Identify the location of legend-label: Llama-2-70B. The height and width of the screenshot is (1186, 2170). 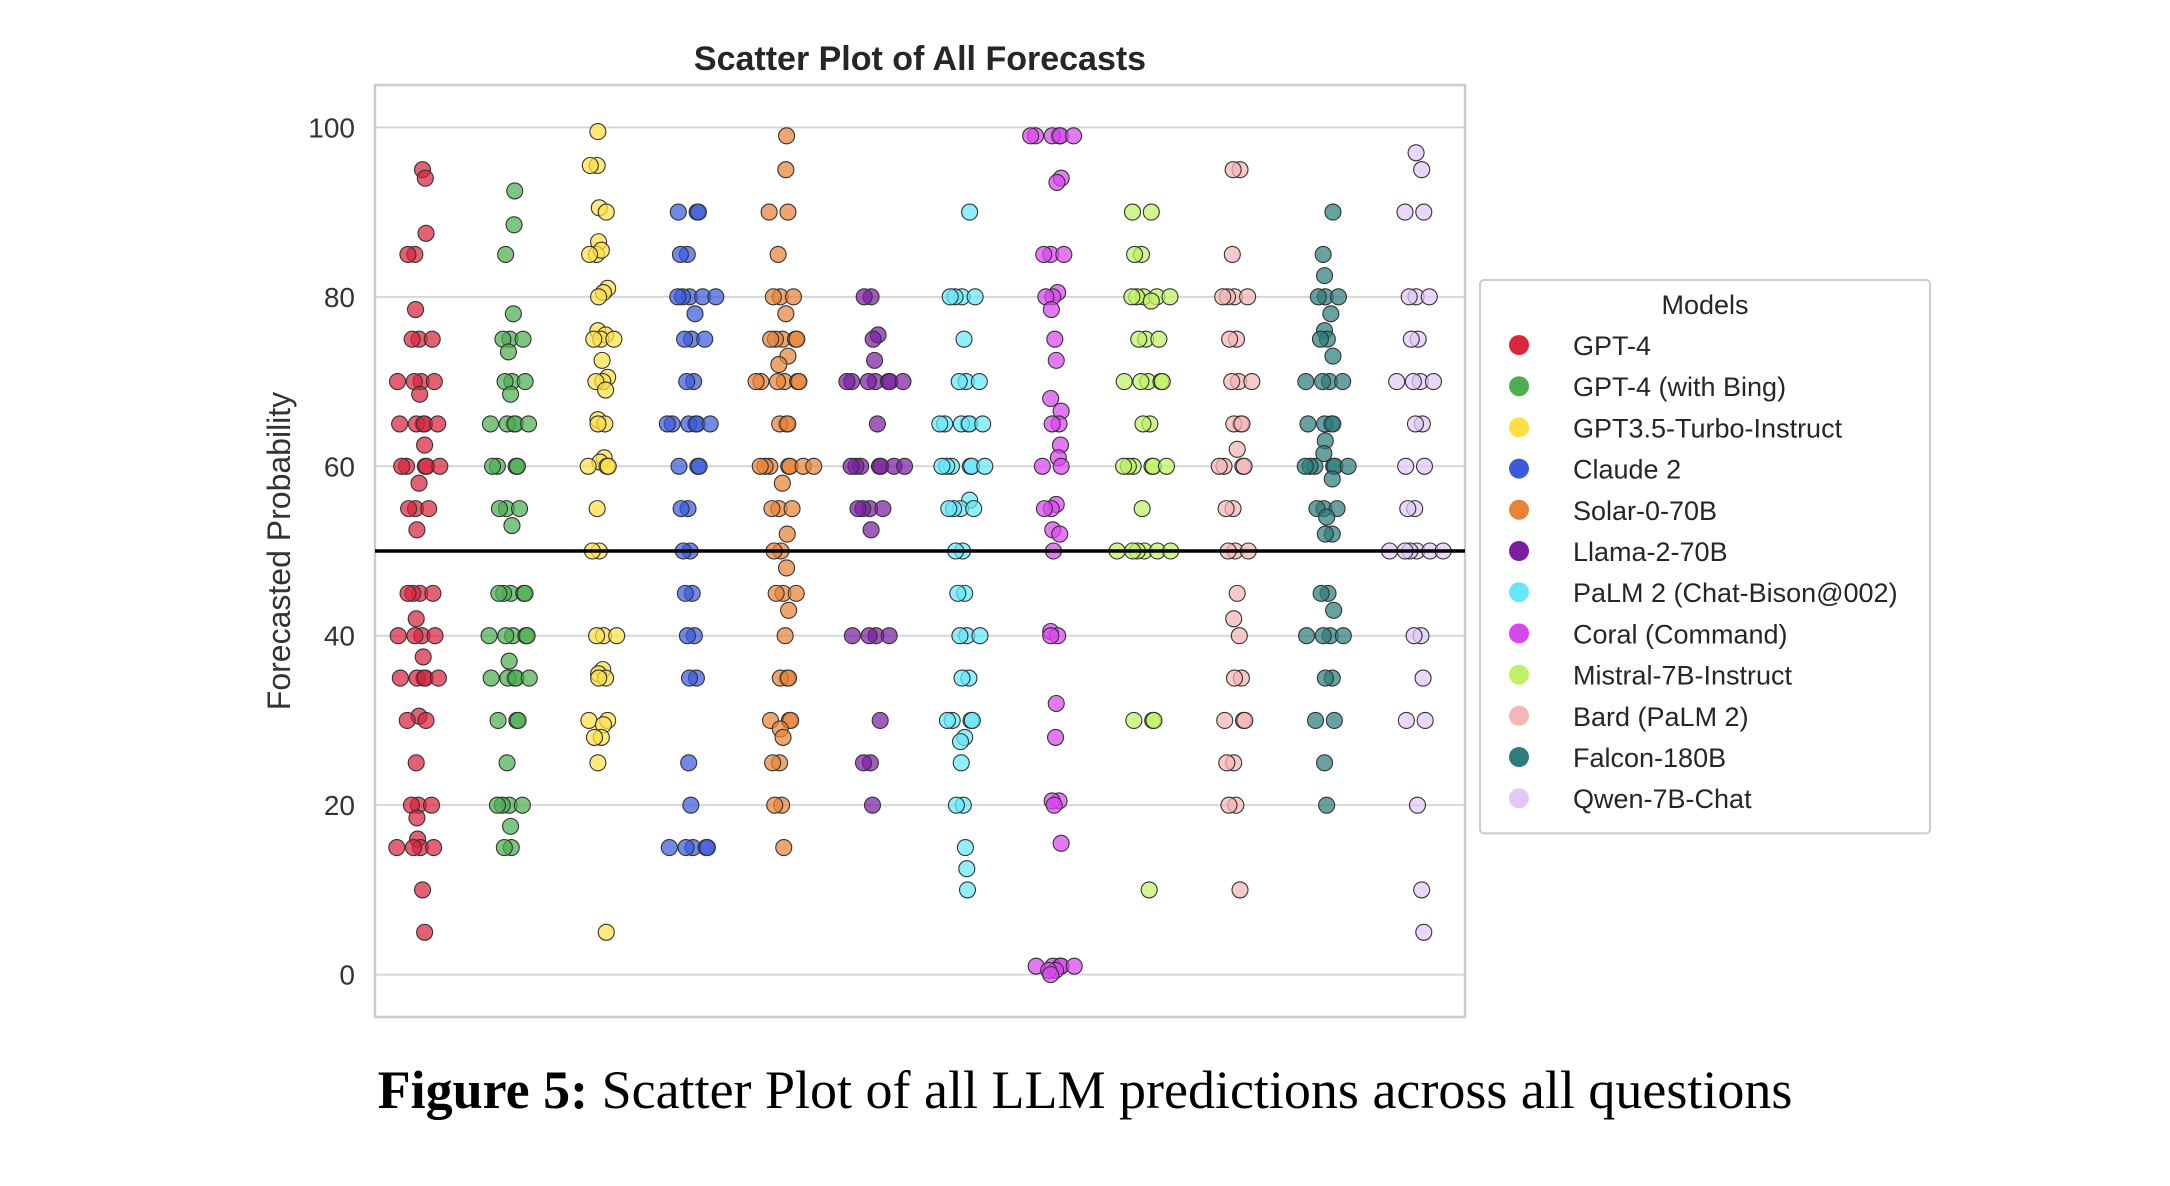
(1650, 552).